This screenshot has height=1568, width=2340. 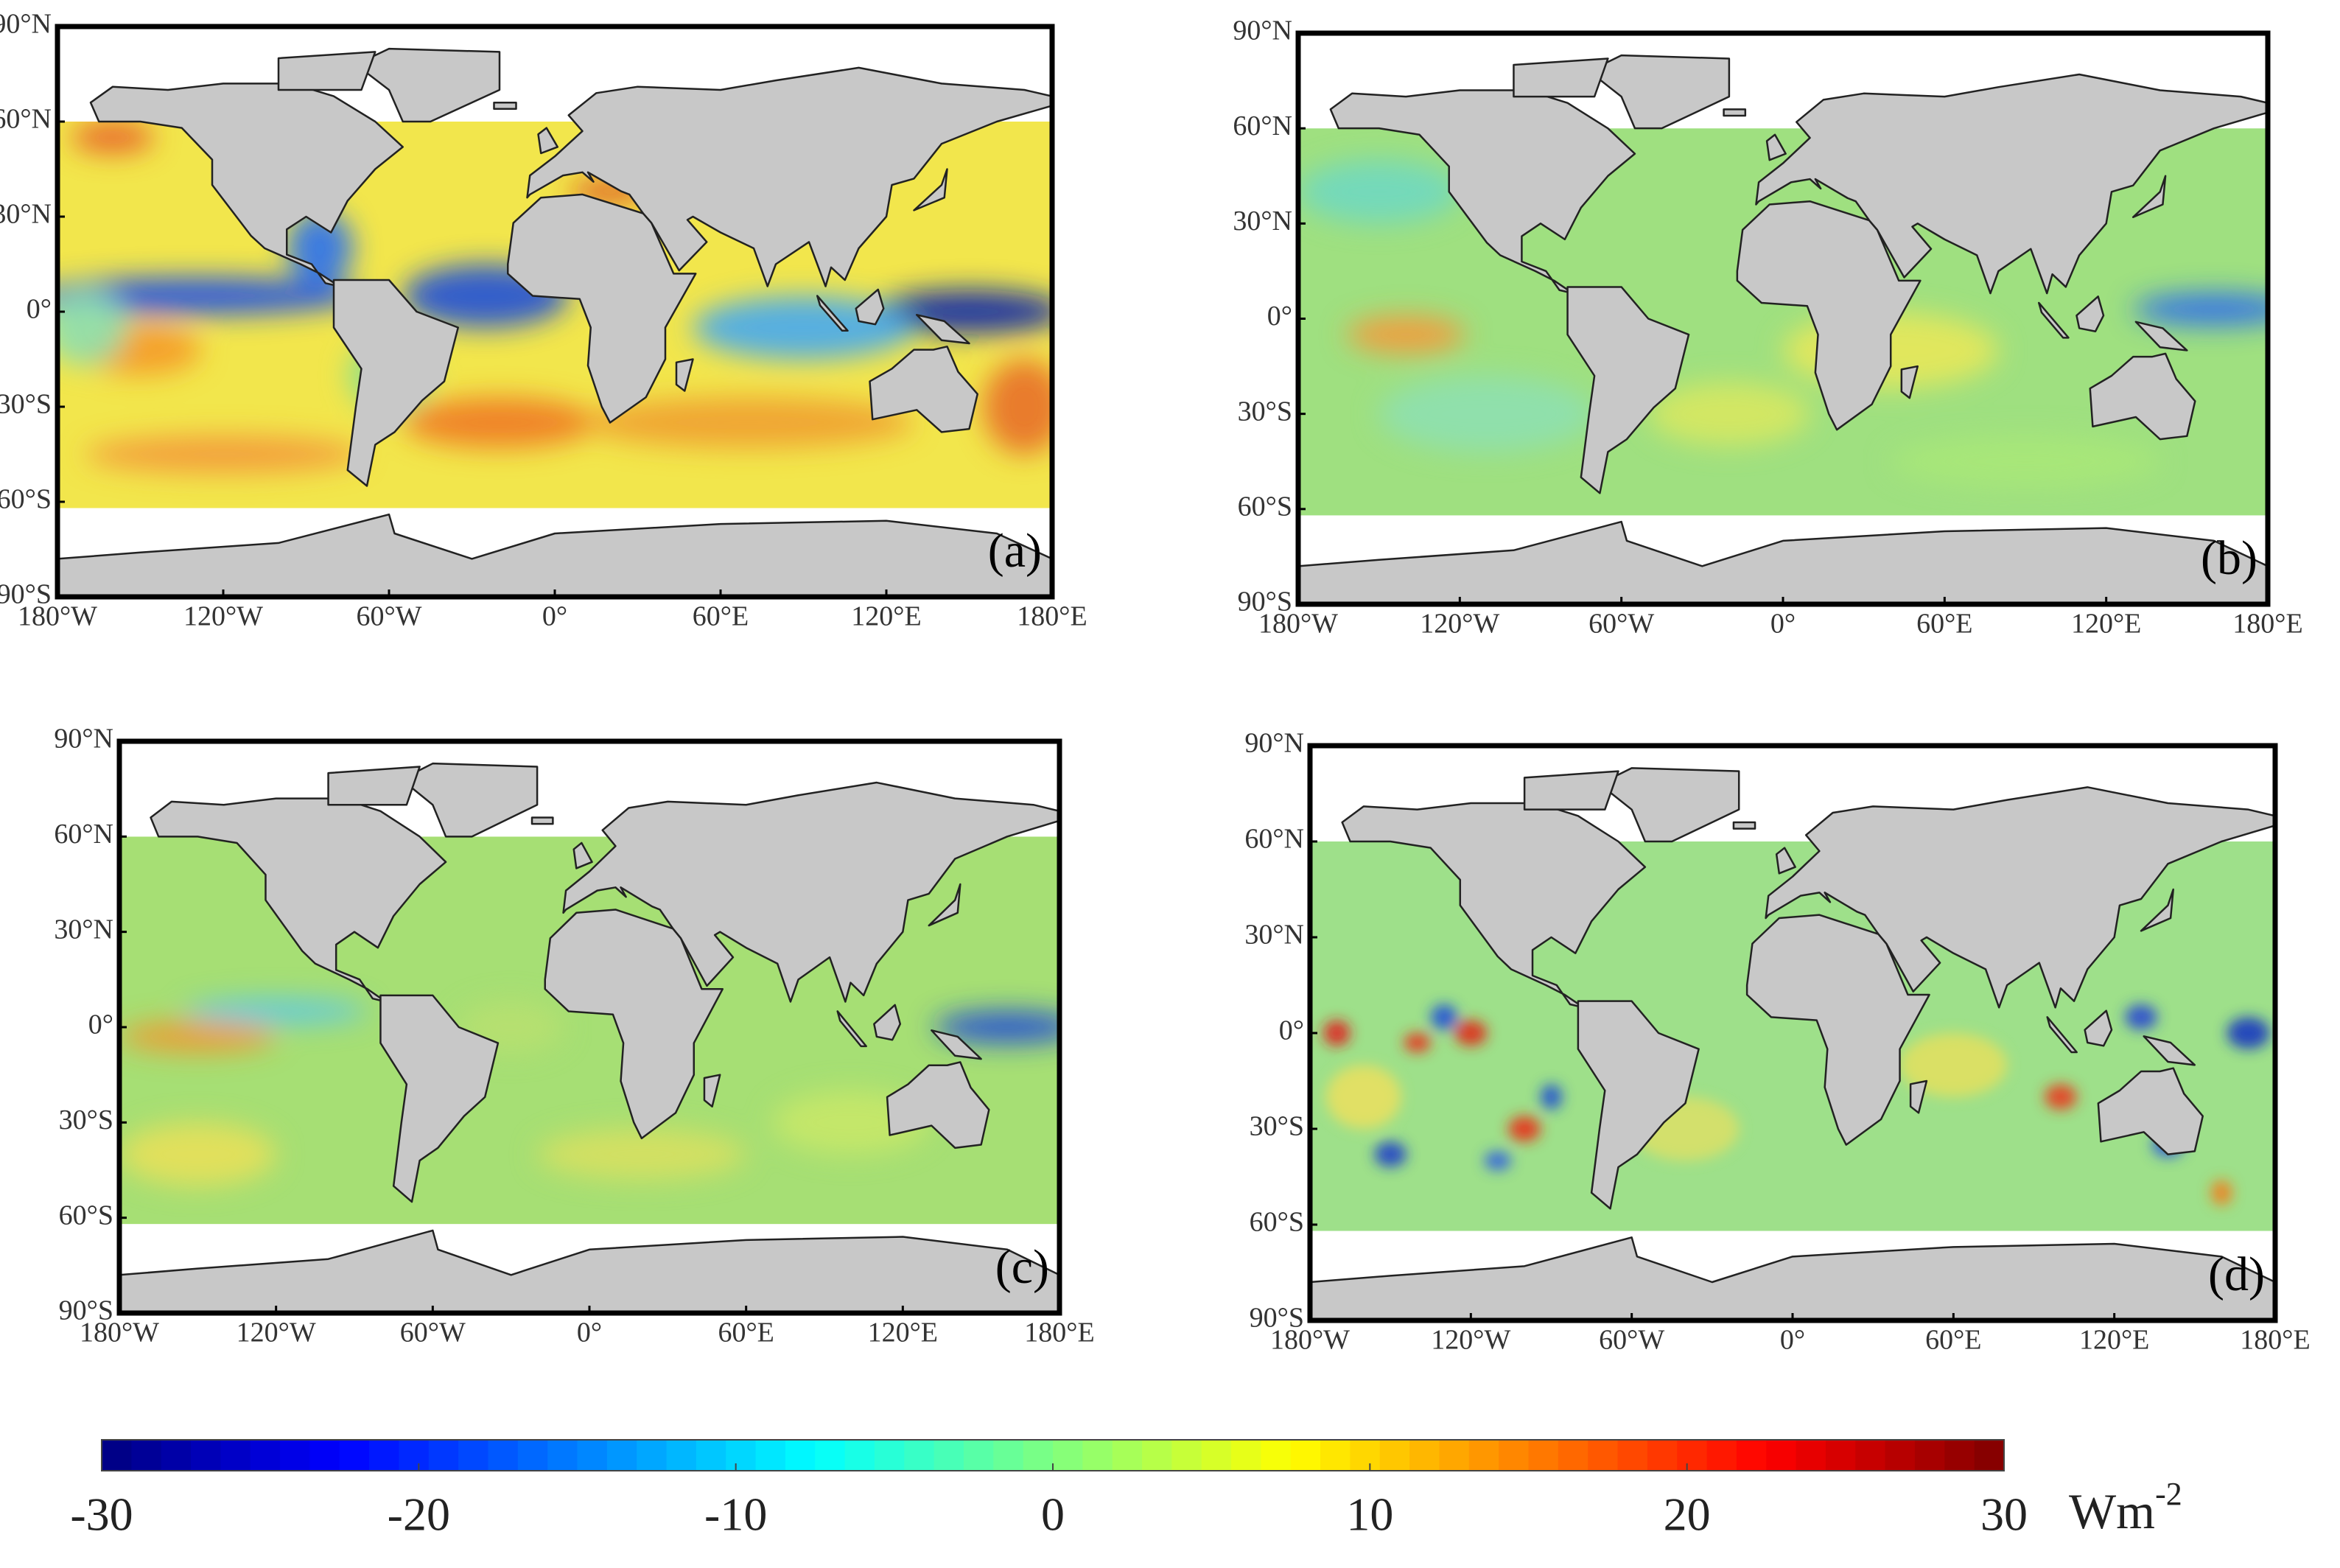 What do you see at coordinates (83, 835) in the screenshot?
I see `lat-tick-label: 60°N` at bounding box center [83, 835].